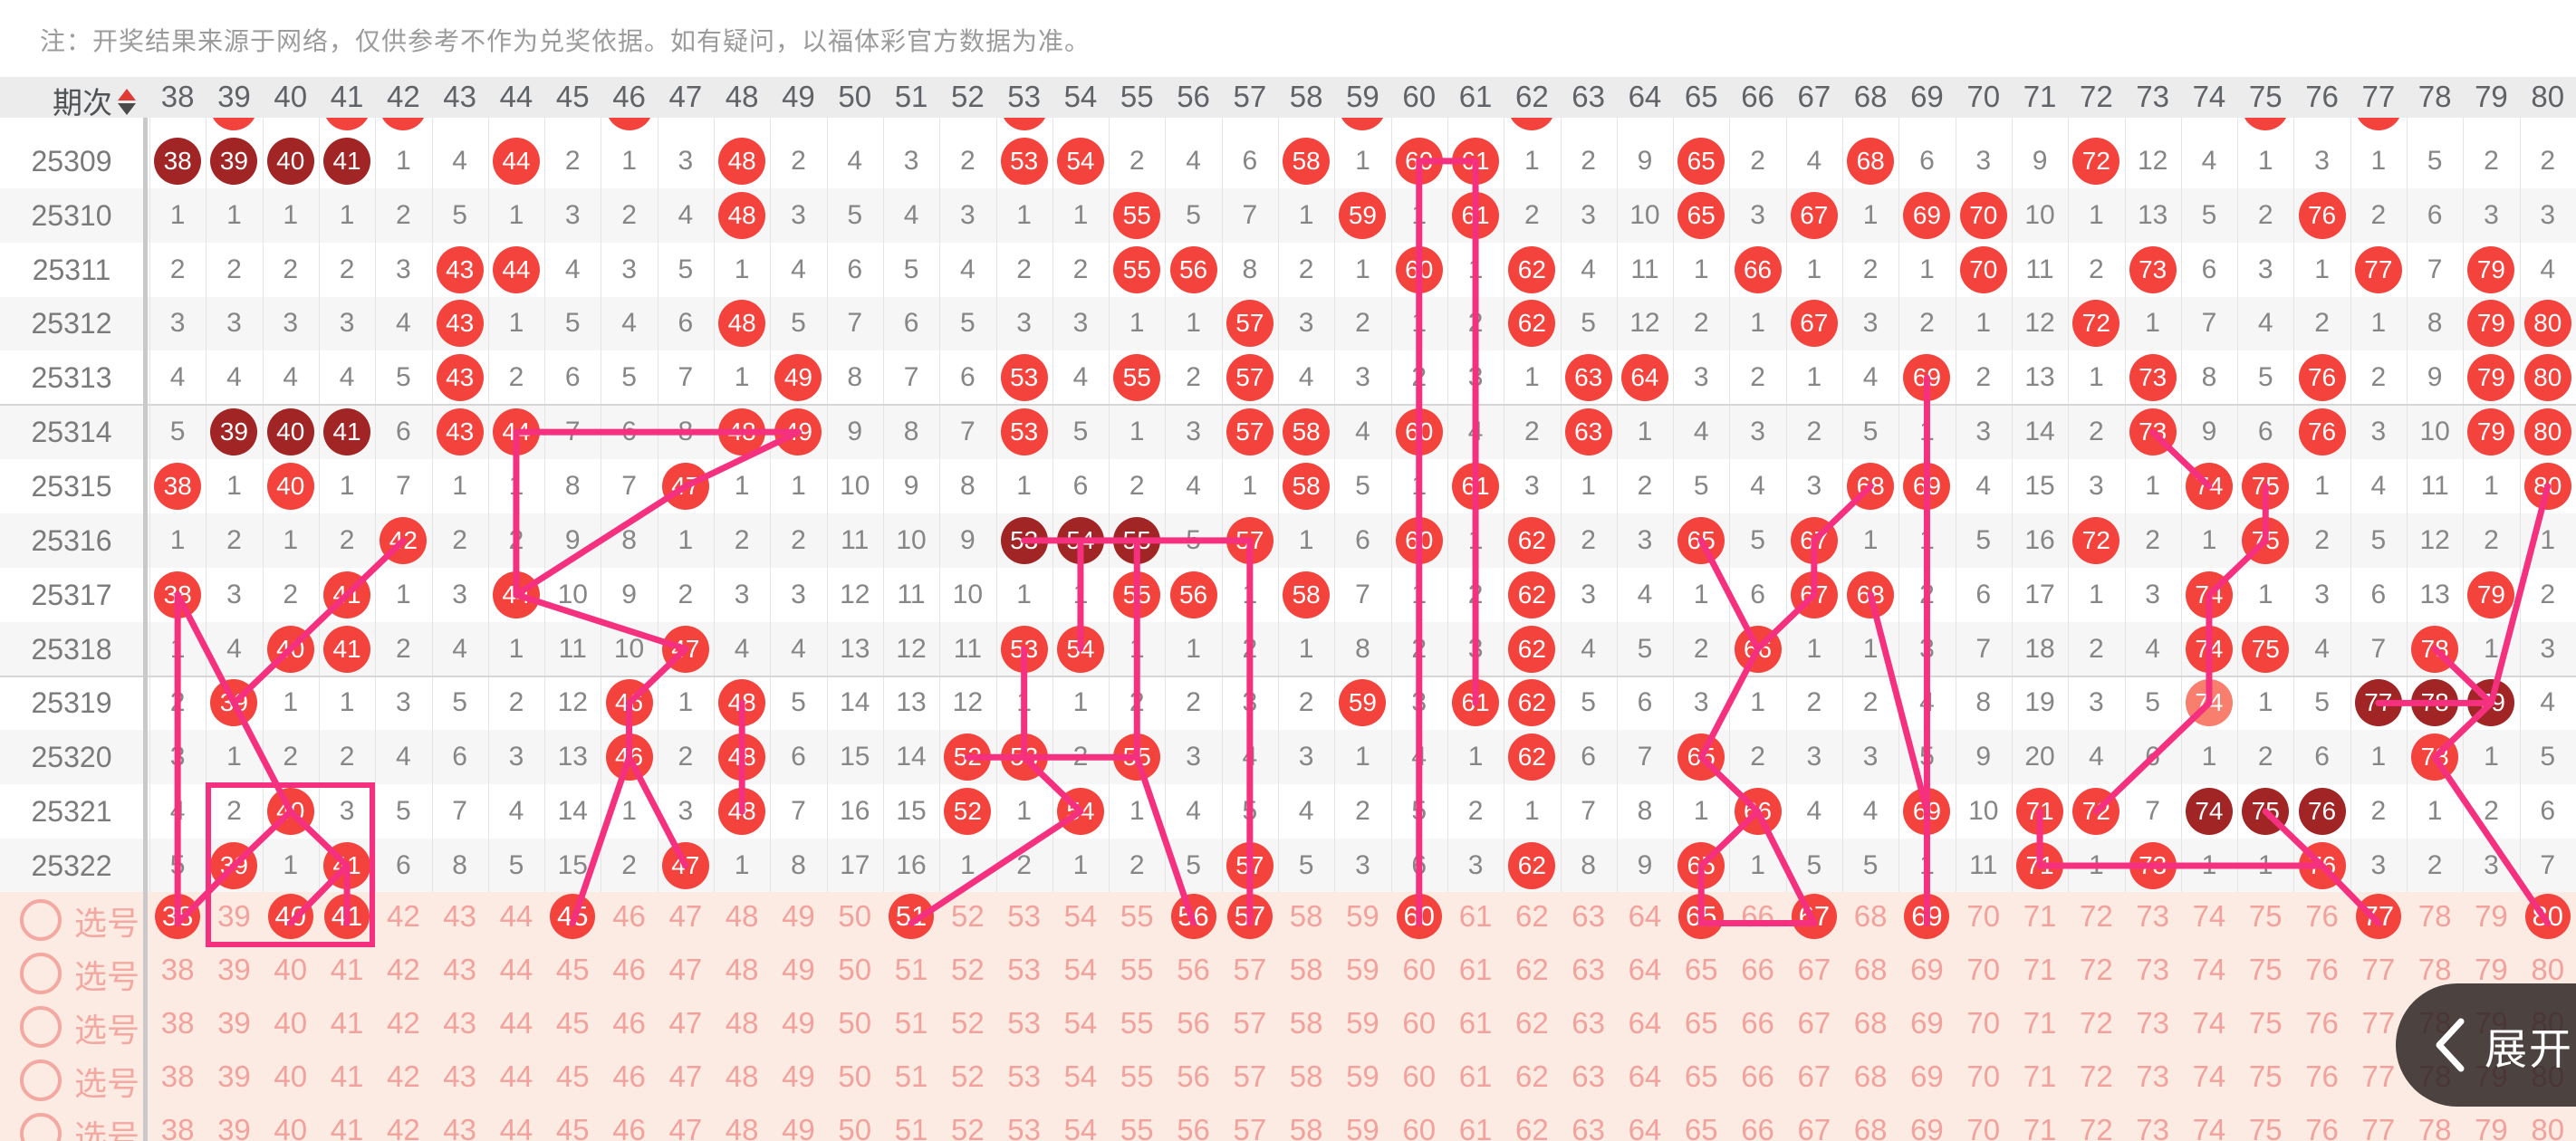 This screenshot has width=2576, height=1141. I want to click on pick-number: 47, so click(685, 1076).